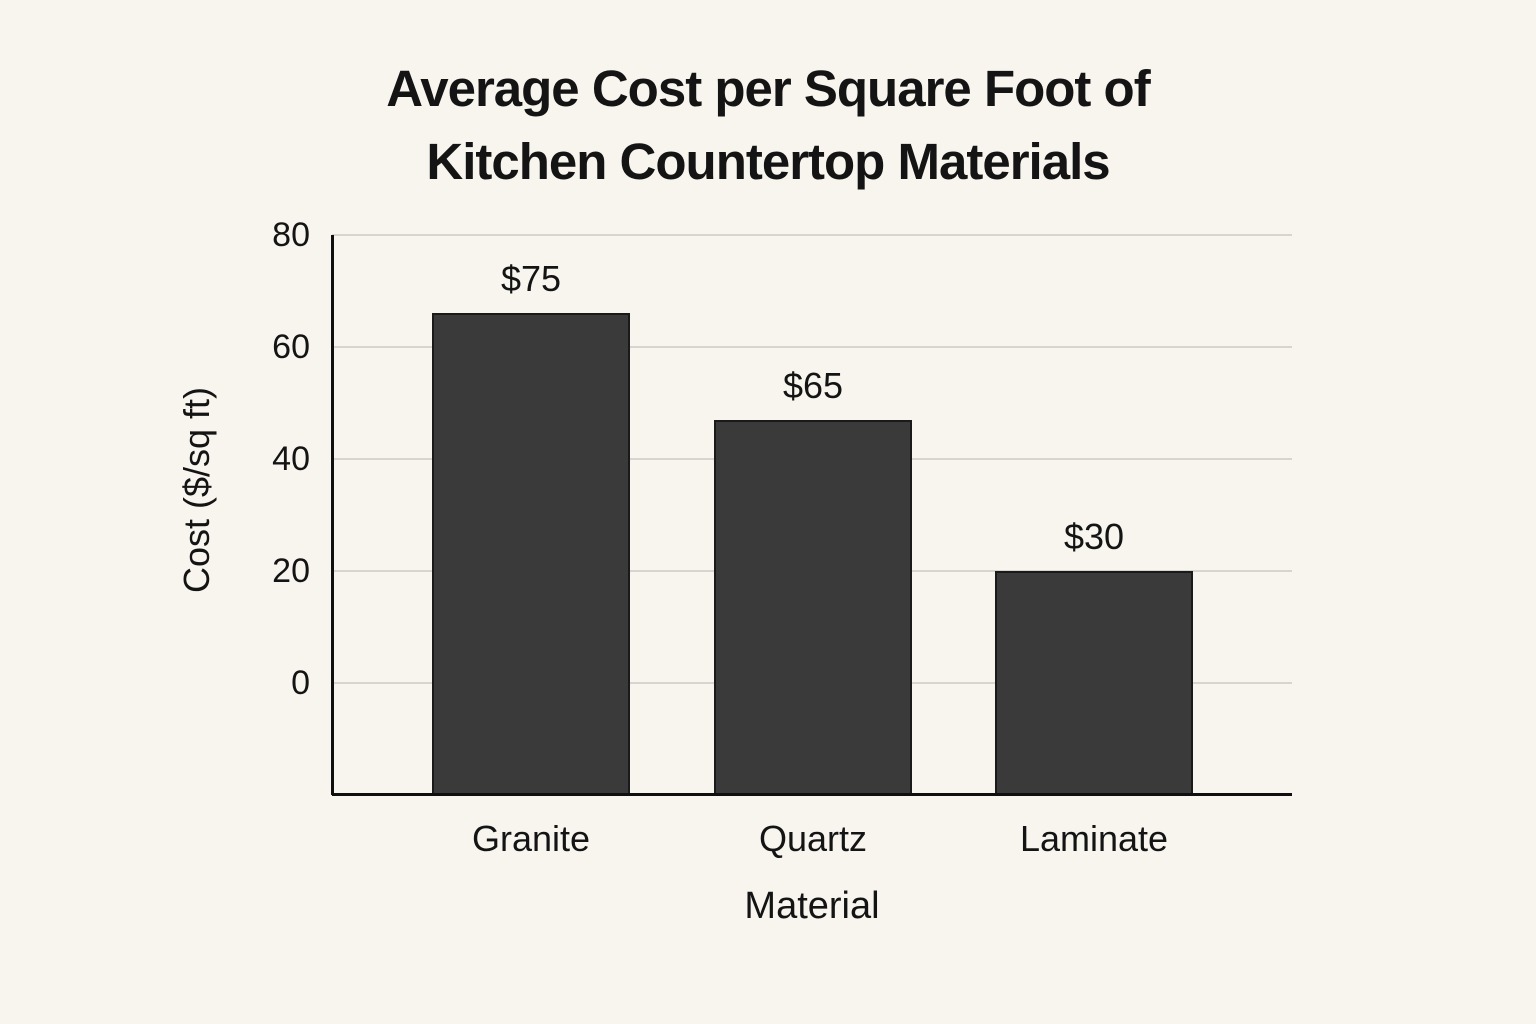 Image resolution: width=1536 pixels, height=1024 pixels. Describe the element at coordinates (531, 554) in the screenshot. I see `bar-granite` at that location.